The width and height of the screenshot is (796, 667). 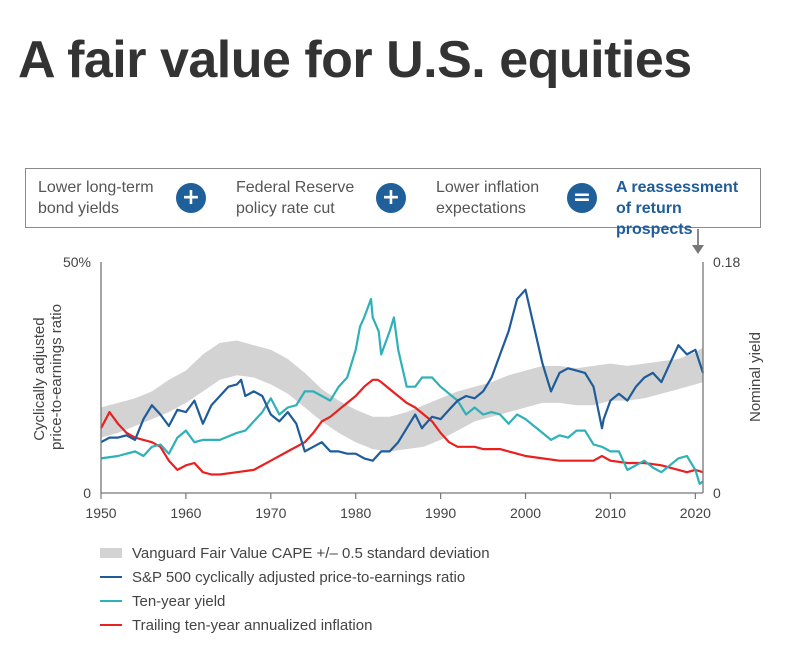 What do you see at coordinates (698, 241) in the screenshot?
I see `down-arrow-icon` at bounding box center [698, 241].